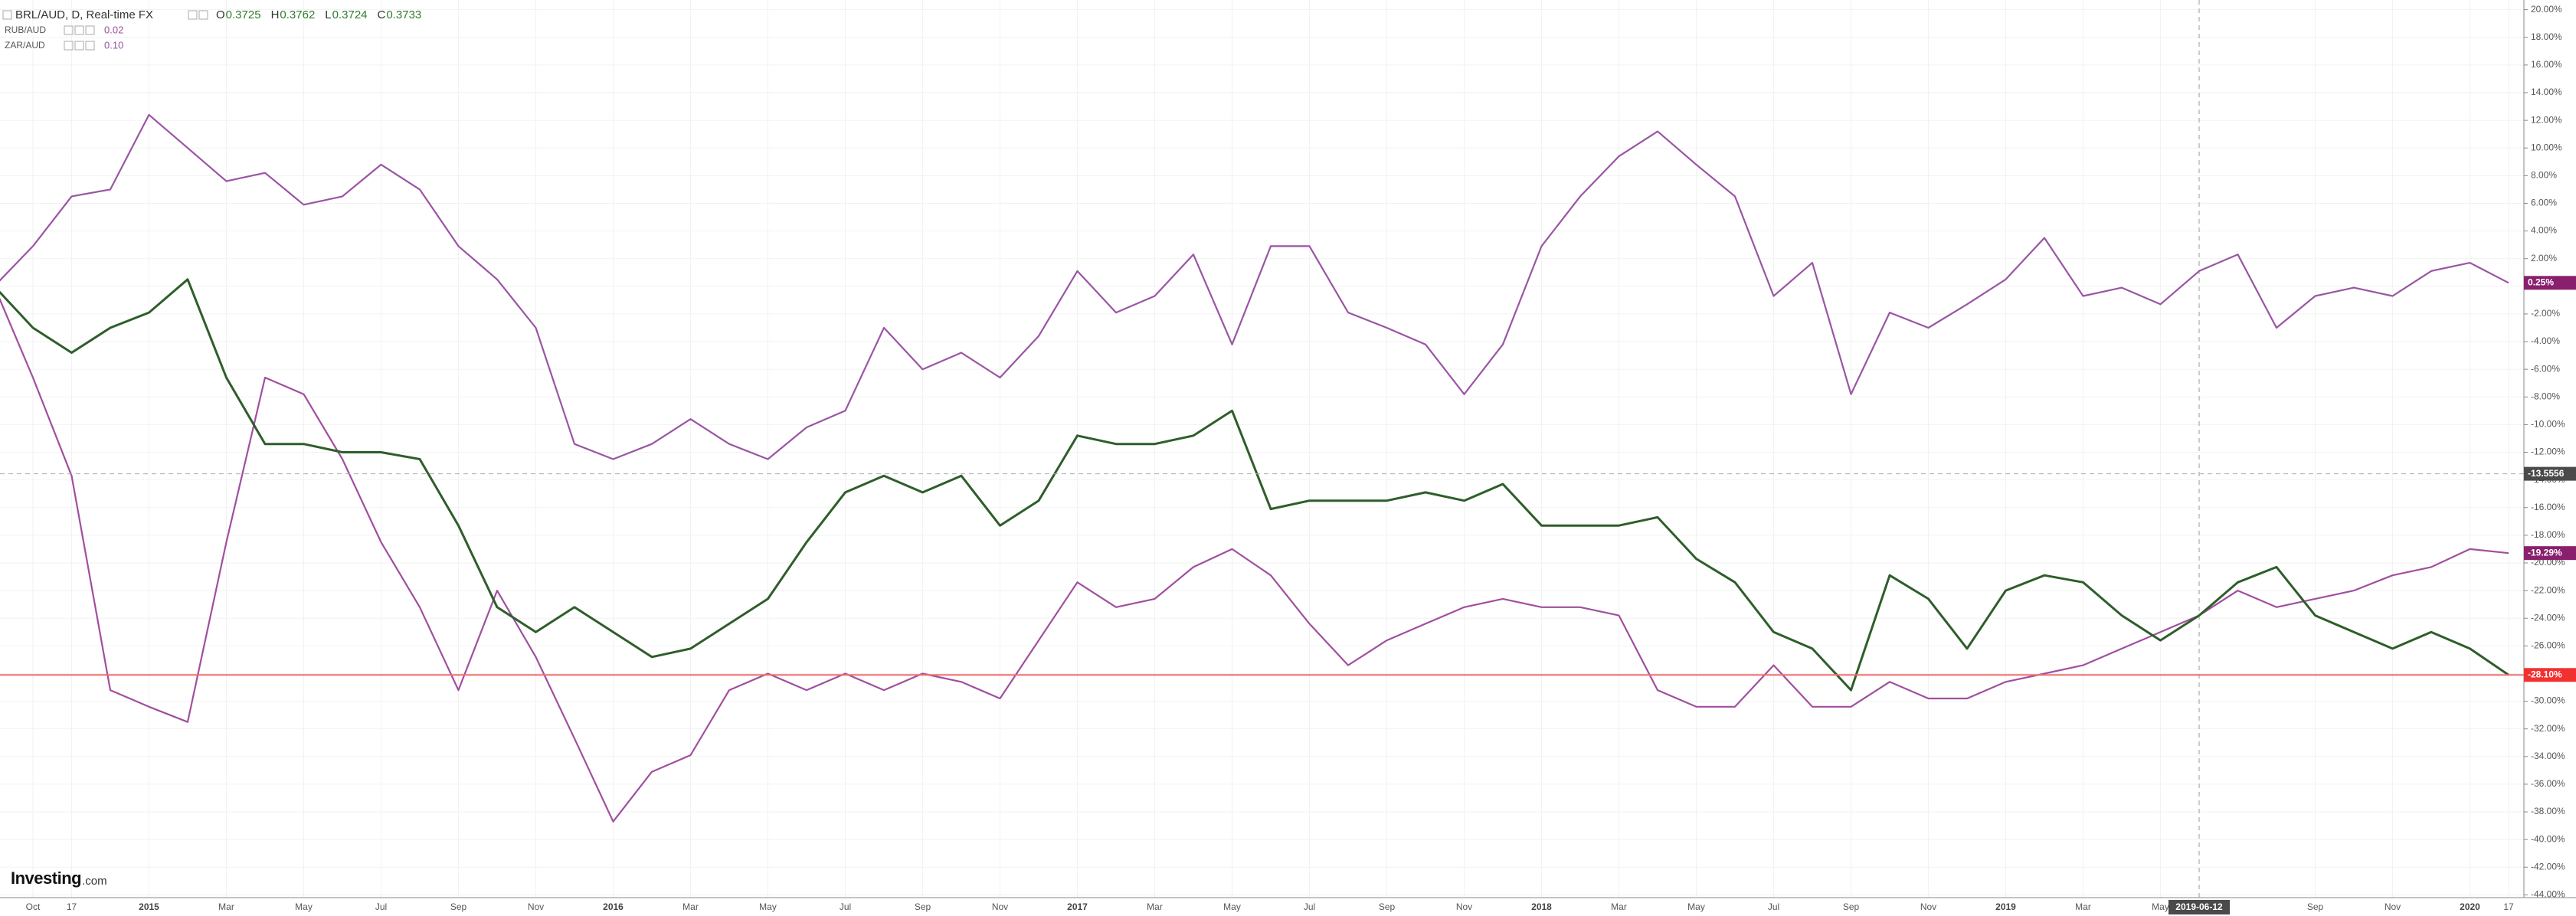  Describe the element at coordinates (2548, 425) in the screenshot. I see `y-tick-label: -10.00%` at that location.